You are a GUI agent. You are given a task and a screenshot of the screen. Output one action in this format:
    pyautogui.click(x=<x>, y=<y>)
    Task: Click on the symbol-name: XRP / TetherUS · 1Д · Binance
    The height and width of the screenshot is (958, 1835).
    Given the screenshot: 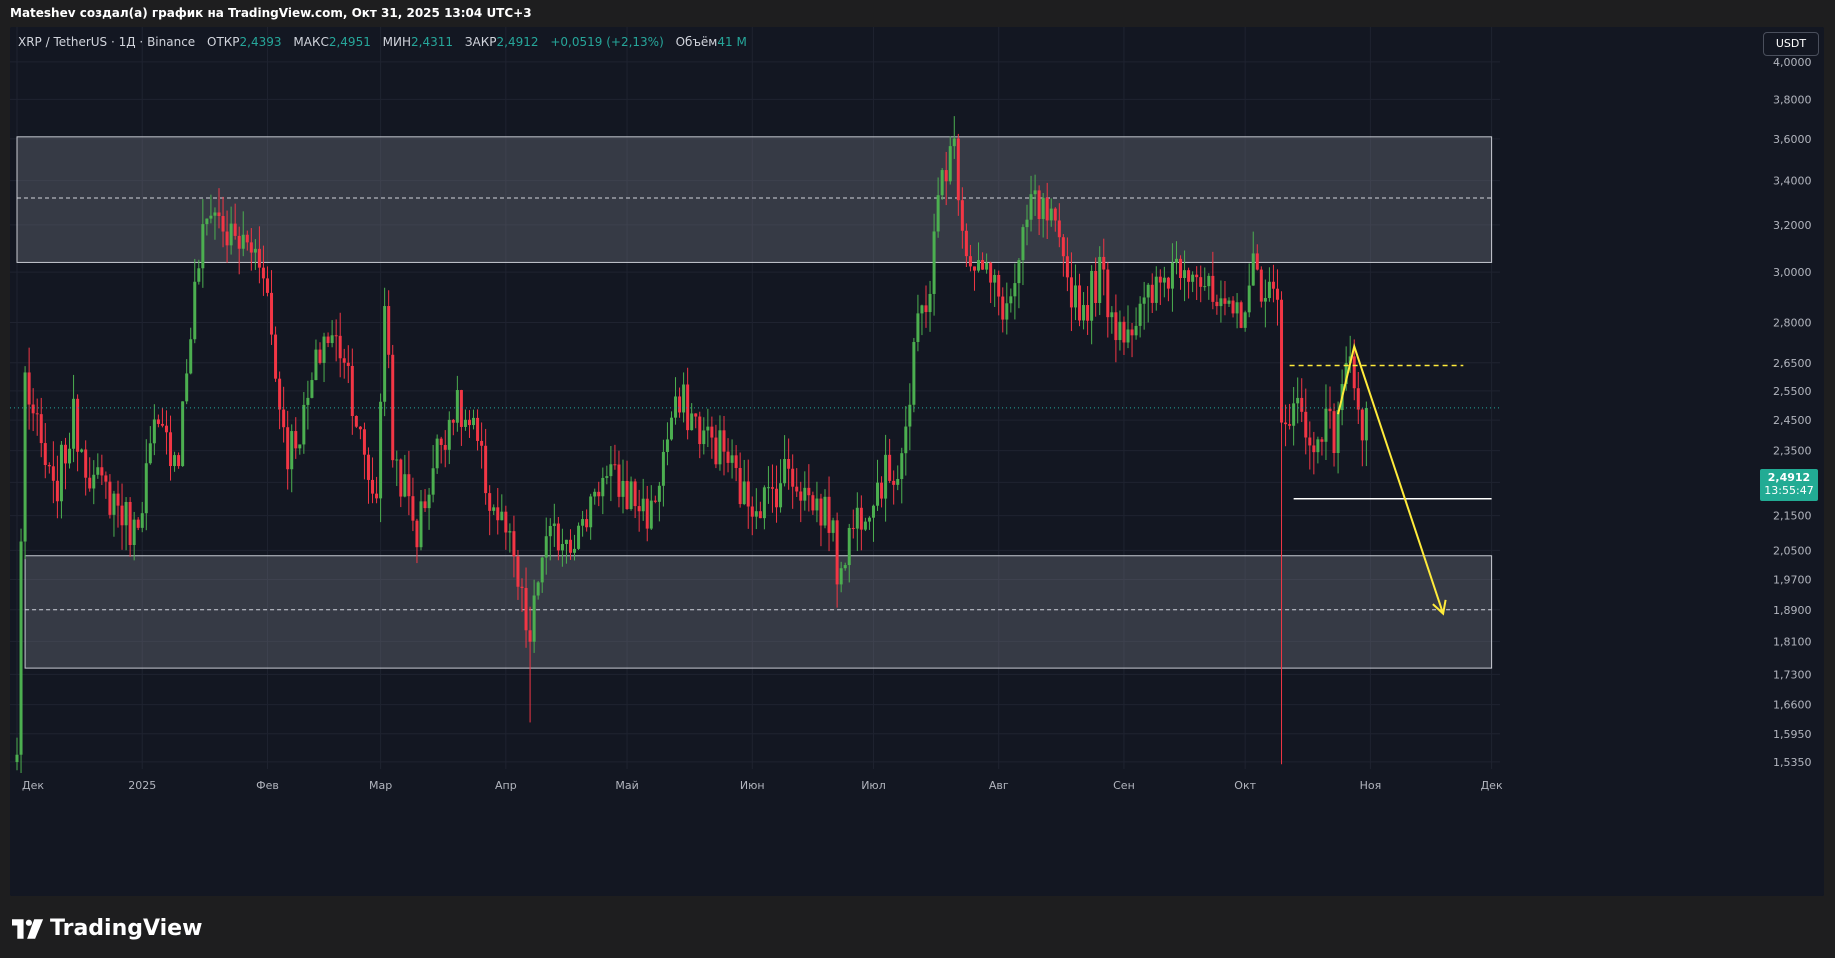 What is the action you would take?
    pyautogui.click(x=107, y=42)
    